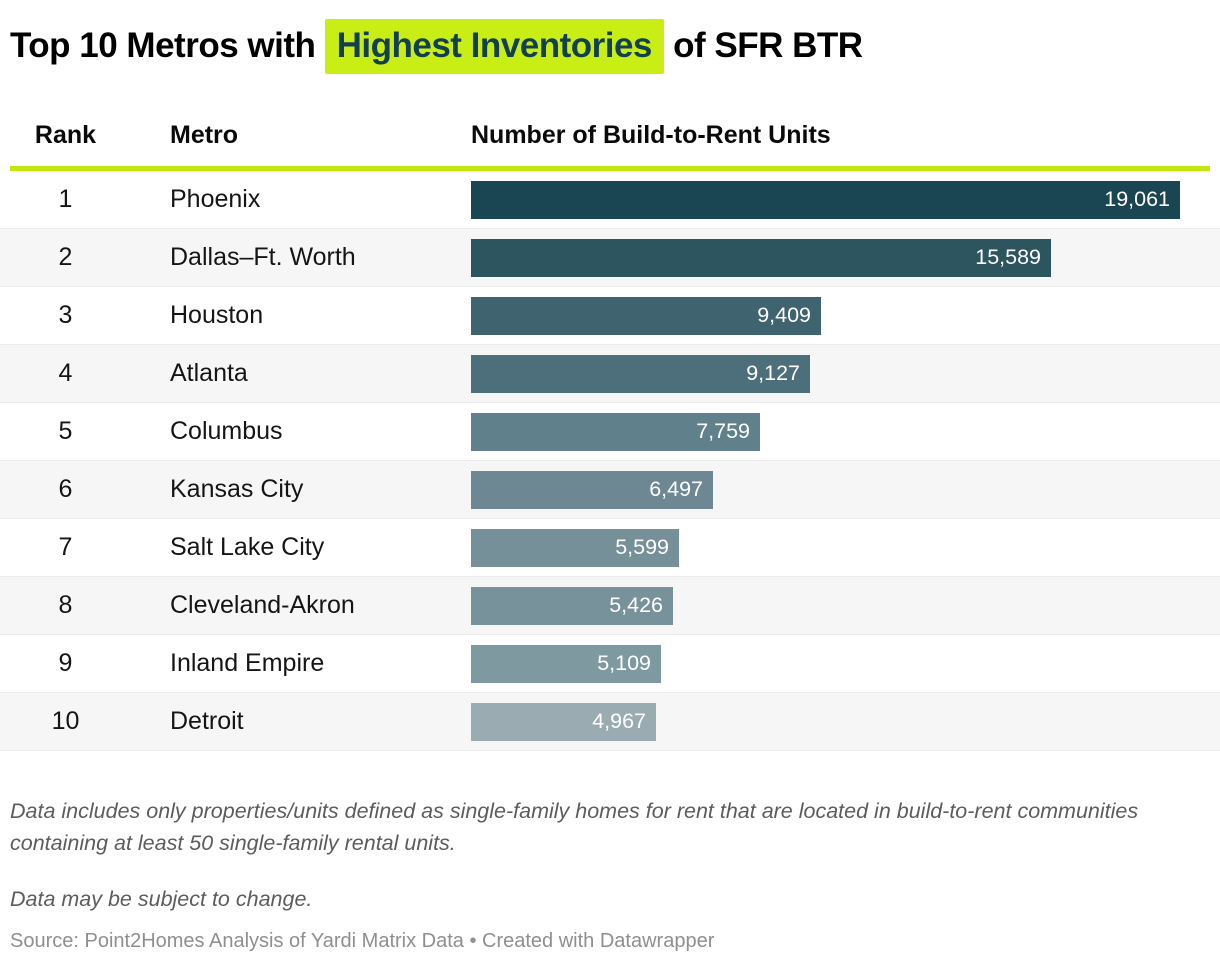 Image resolution: width=1220 pixels, height=966 pixels. Describe the element at coordinates (763, 45) in the screenshot. I see `chart-title-suffix: of SFR BTR` at that location.